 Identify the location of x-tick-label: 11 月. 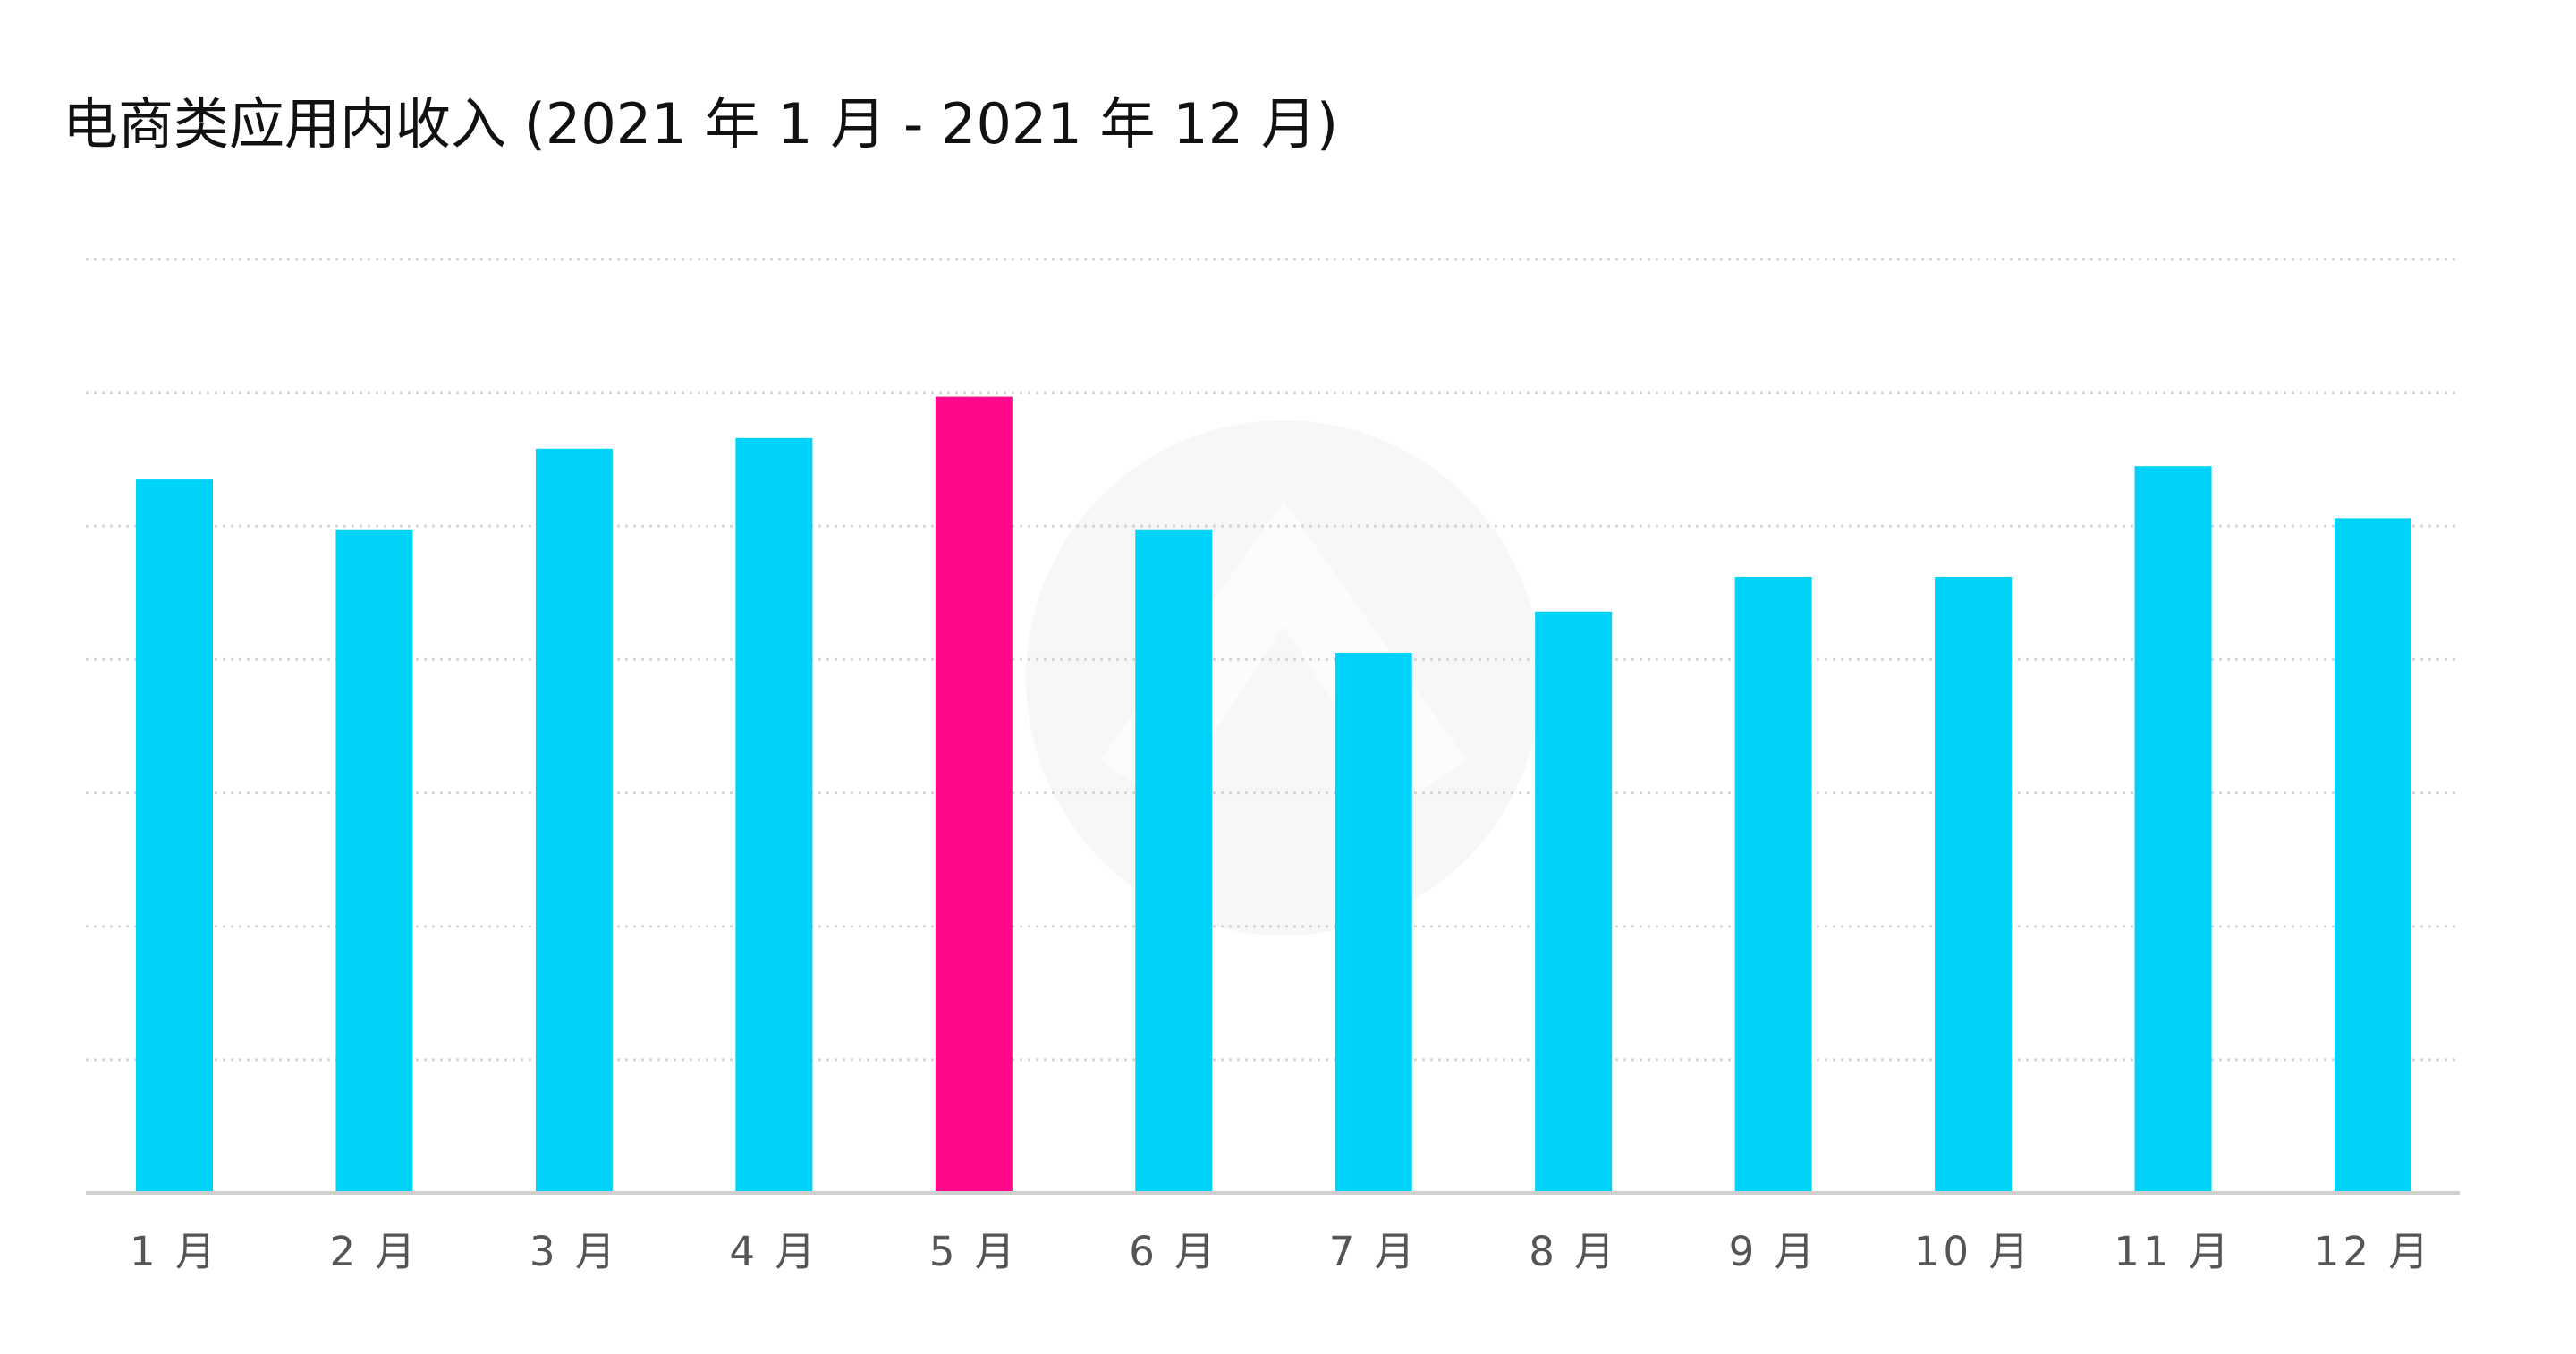
(2173, 1251).